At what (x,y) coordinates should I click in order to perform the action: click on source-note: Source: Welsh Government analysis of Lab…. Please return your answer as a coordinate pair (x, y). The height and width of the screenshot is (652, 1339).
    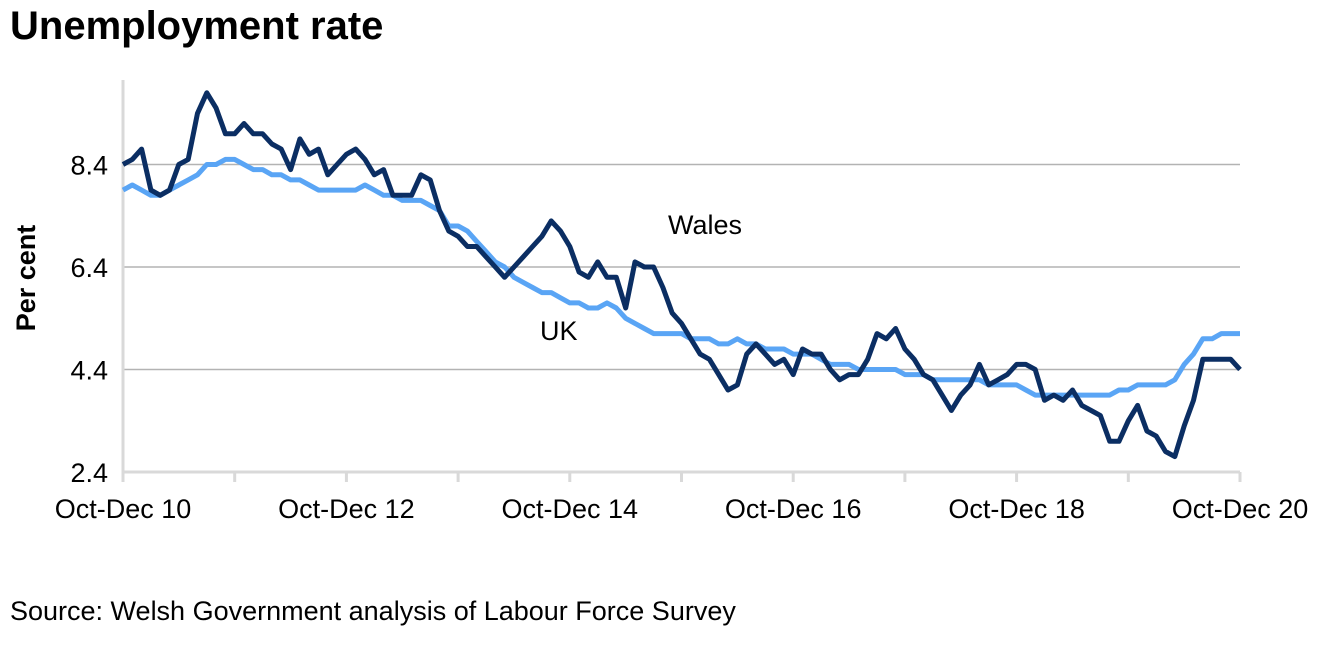
    Looking at the image, I should click on (373, 611).